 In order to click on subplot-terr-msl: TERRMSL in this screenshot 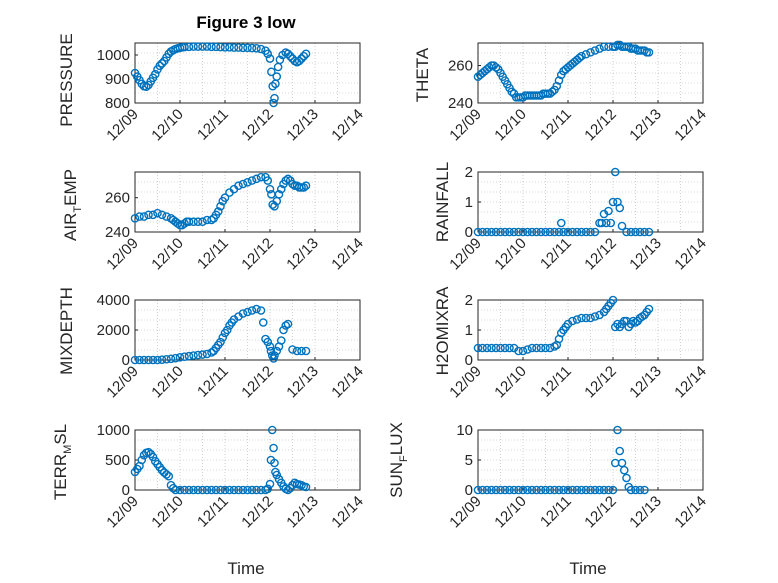, I will do `click(62, 462)`.